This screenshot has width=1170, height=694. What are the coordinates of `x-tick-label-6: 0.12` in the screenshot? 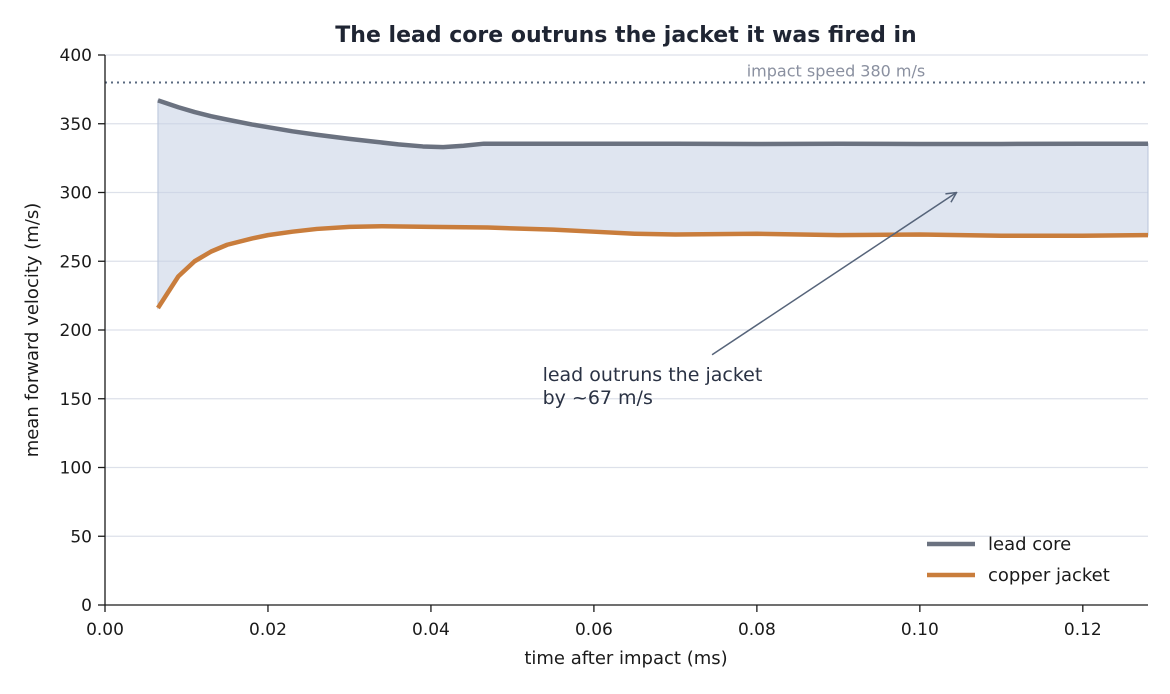 It's located at (1083, 630).